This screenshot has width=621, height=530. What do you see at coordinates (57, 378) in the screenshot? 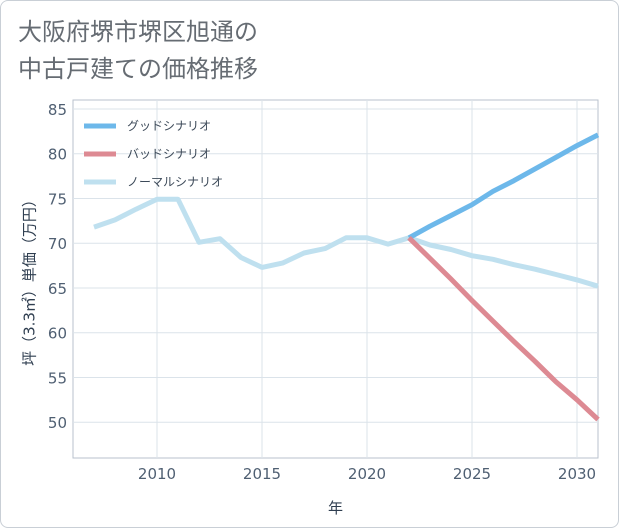
I see `y-tick-label: 55` at bounding box center [57, 378].